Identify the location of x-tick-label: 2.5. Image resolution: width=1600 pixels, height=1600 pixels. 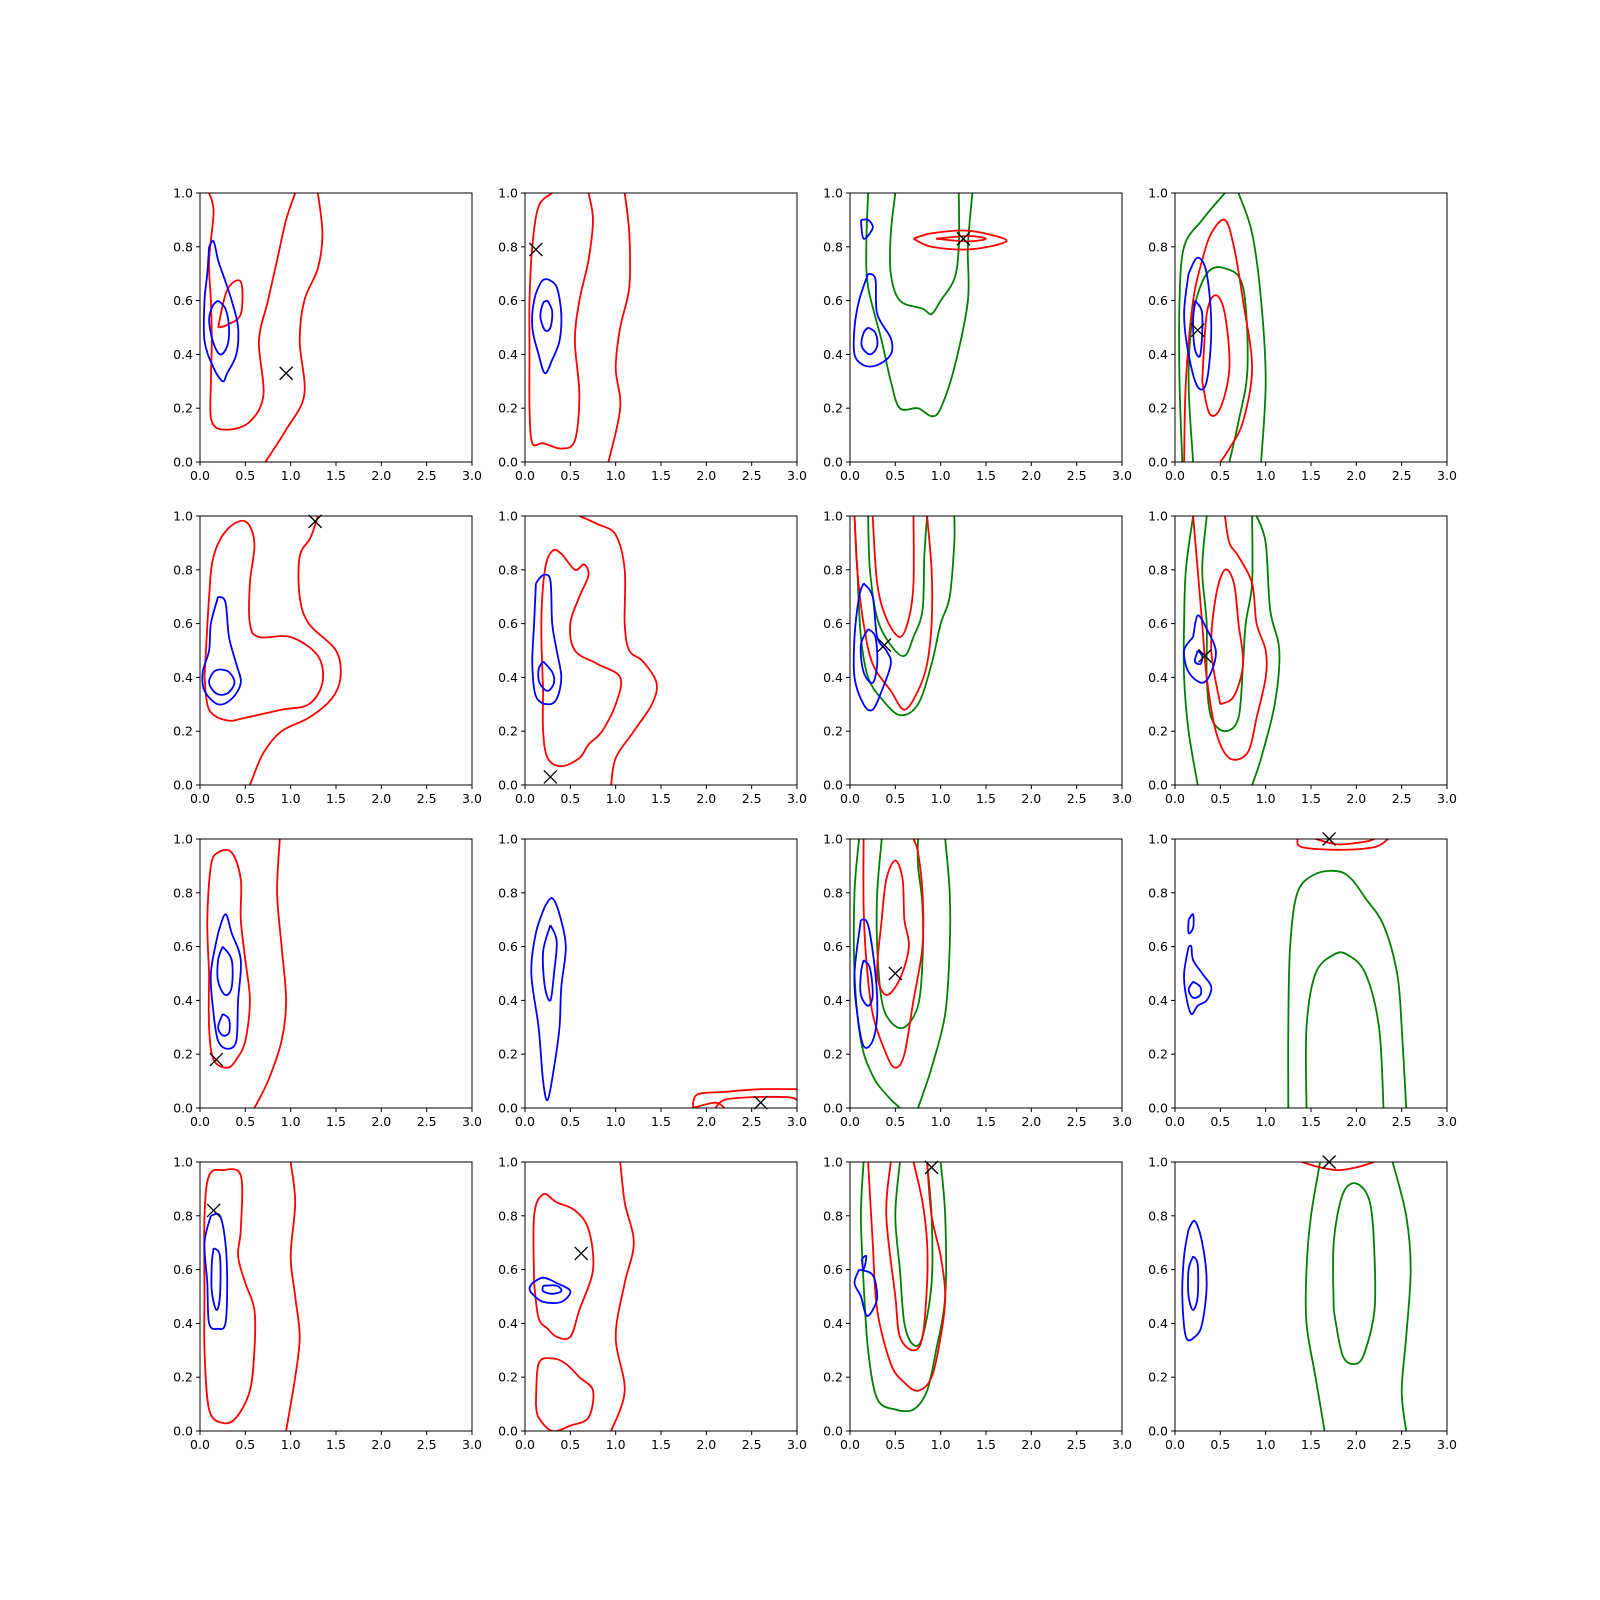
(1077, 1121).